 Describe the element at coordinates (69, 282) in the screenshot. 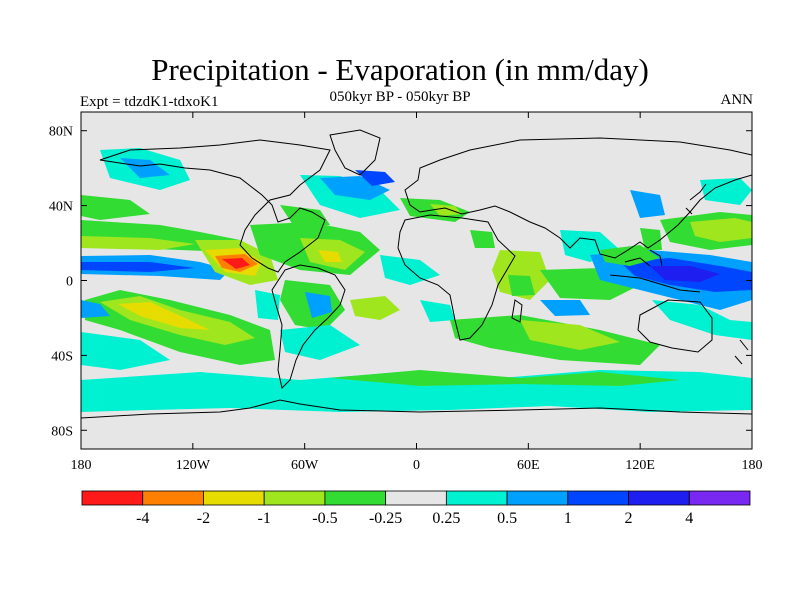

I see `lat-tick-label: 0` at that location.